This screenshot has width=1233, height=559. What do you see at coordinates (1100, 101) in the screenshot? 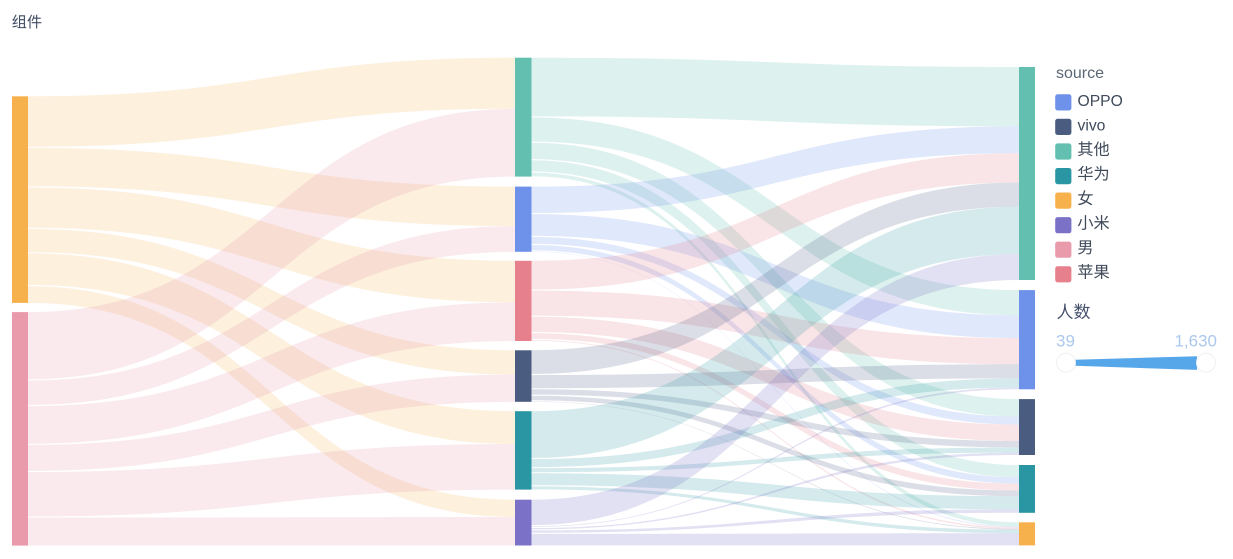
I see `svg-text: OPPO` at bounding box center [1100, 101].